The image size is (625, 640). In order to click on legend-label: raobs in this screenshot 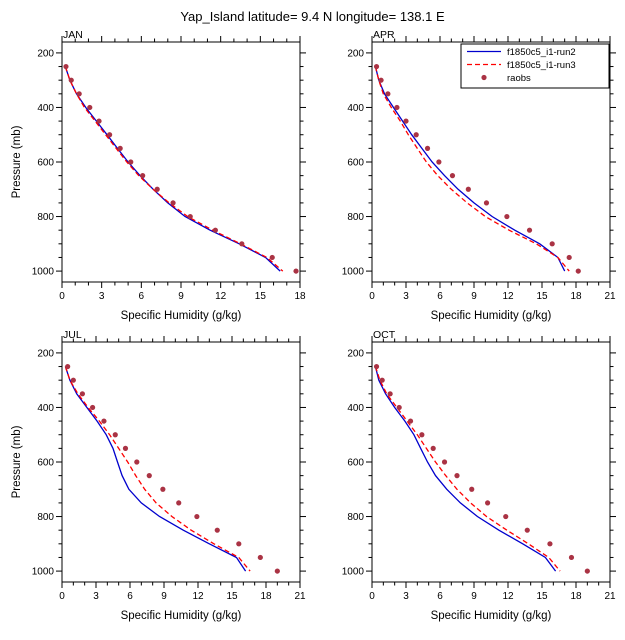, I will do `click(519, 78)`.